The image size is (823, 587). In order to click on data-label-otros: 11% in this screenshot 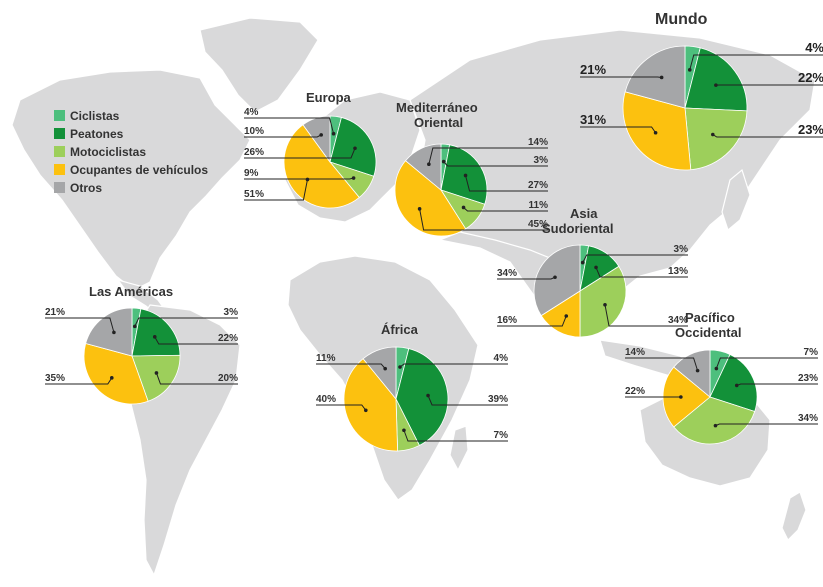, I will do `click(326, 358)`.